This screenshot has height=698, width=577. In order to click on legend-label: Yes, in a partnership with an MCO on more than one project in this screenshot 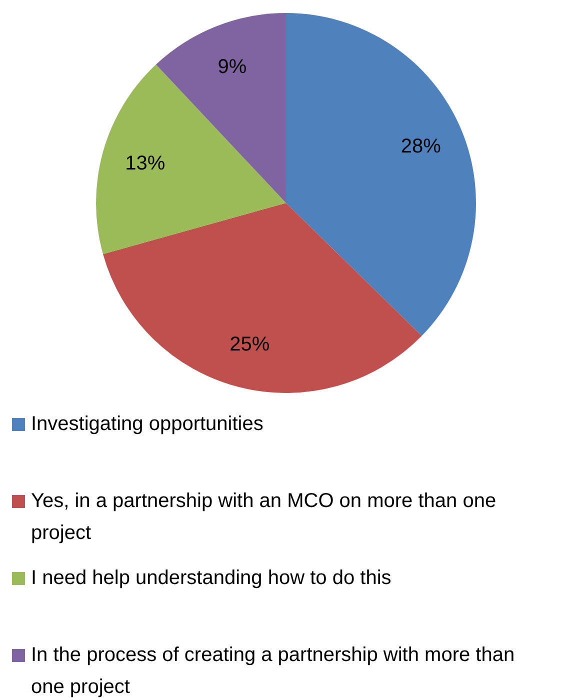, I will do `click(263, 517)`.